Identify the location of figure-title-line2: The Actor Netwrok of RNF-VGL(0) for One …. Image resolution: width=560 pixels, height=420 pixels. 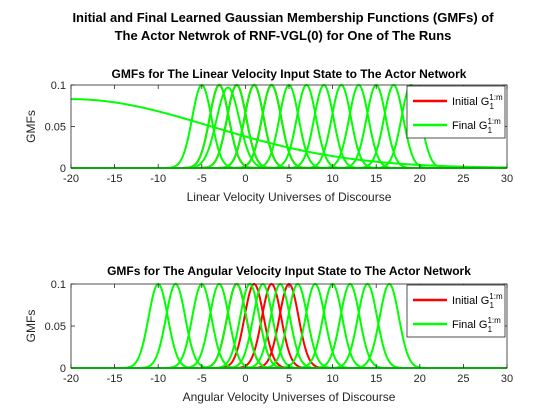
(283, 35).